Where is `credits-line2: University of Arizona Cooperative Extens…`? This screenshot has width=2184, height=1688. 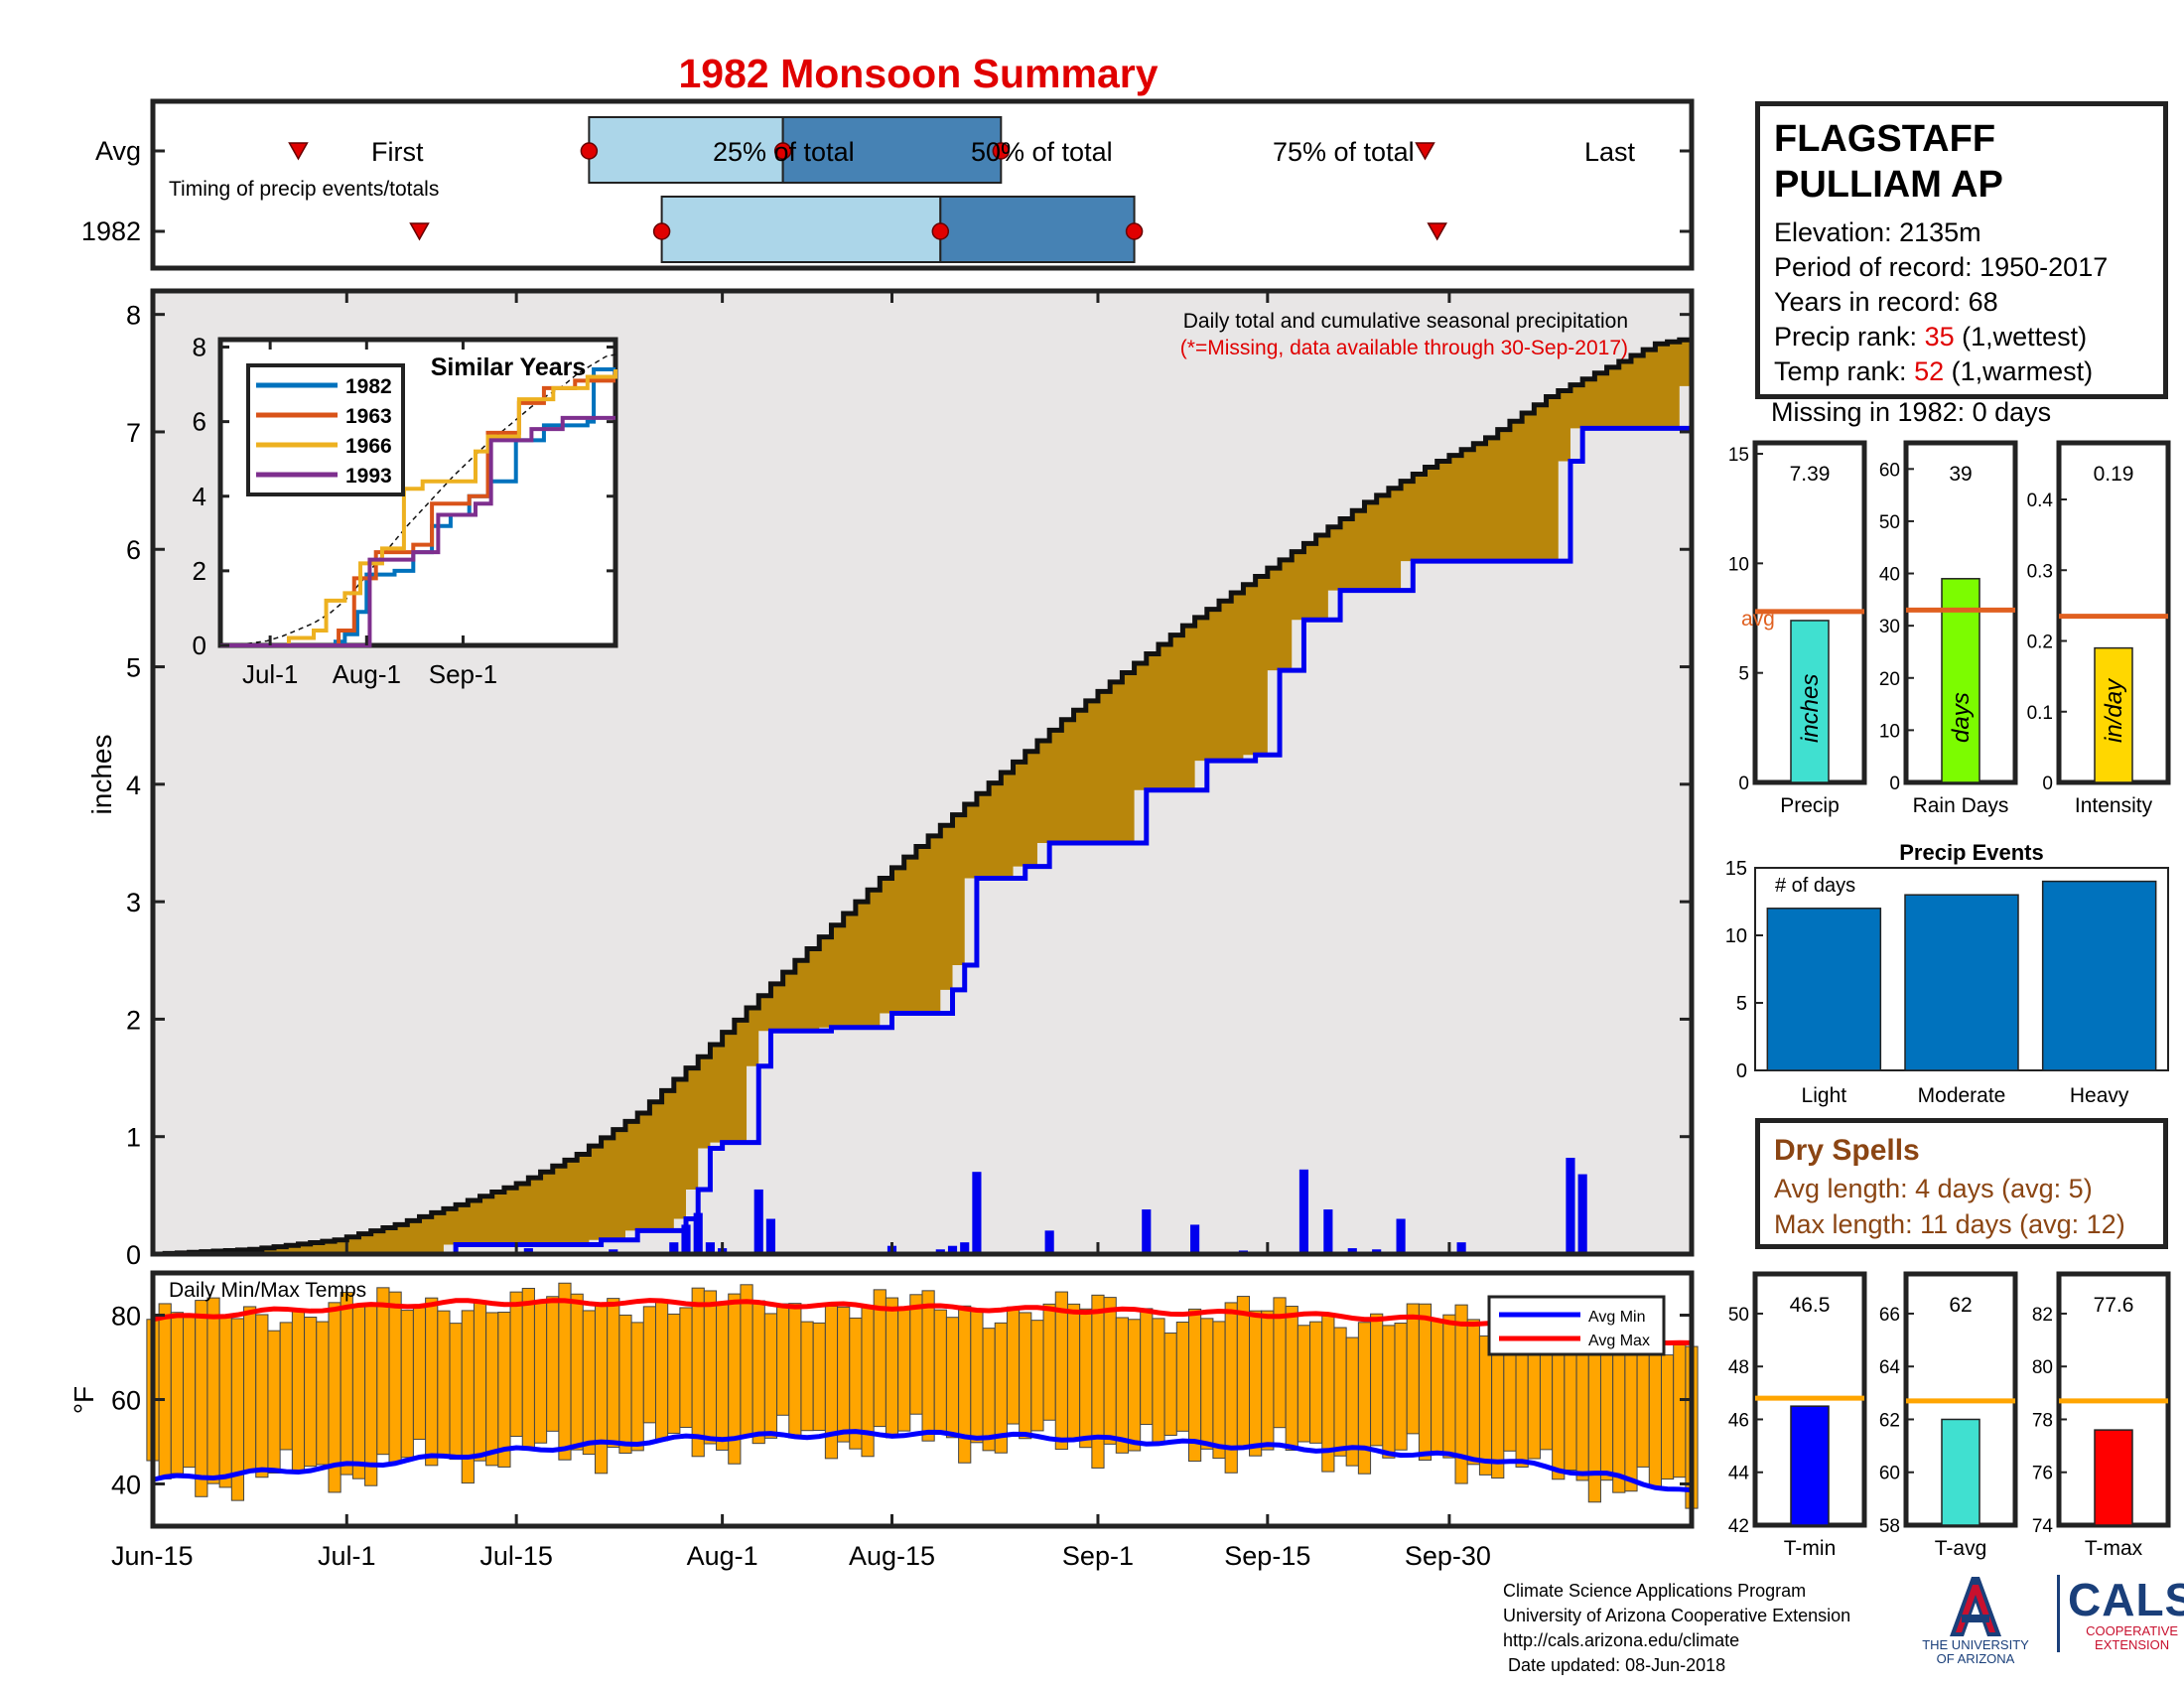
credits-line2: University of Arizona Cooperative Extens… is located at coordinates (1677, 1615).